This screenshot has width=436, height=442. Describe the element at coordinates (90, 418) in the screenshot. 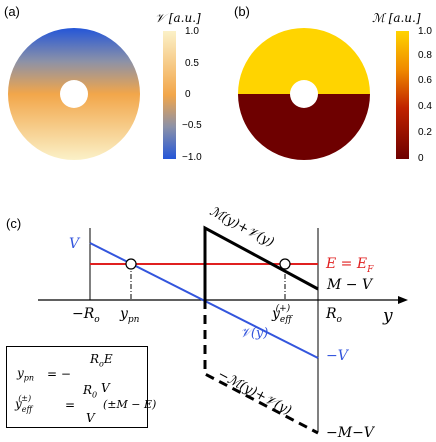

I see `formula-yeff-denominator: V` at that location.